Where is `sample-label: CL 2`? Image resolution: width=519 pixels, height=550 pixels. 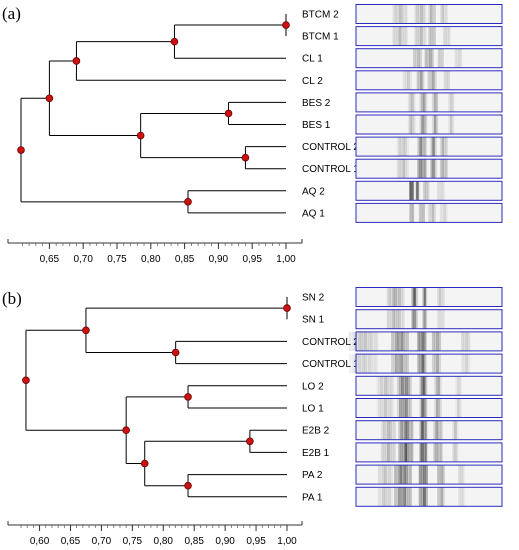 sample-label: CL 2 is located at coordinates (312, 81).